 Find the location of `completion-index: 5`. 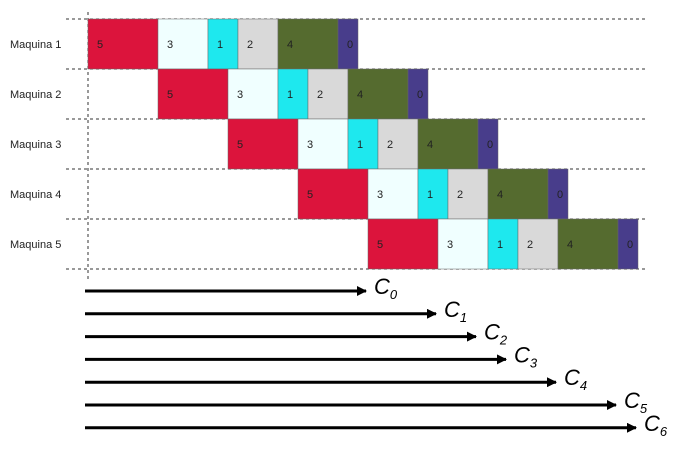

completion-index: 5 is located at coordinates (644, 408).